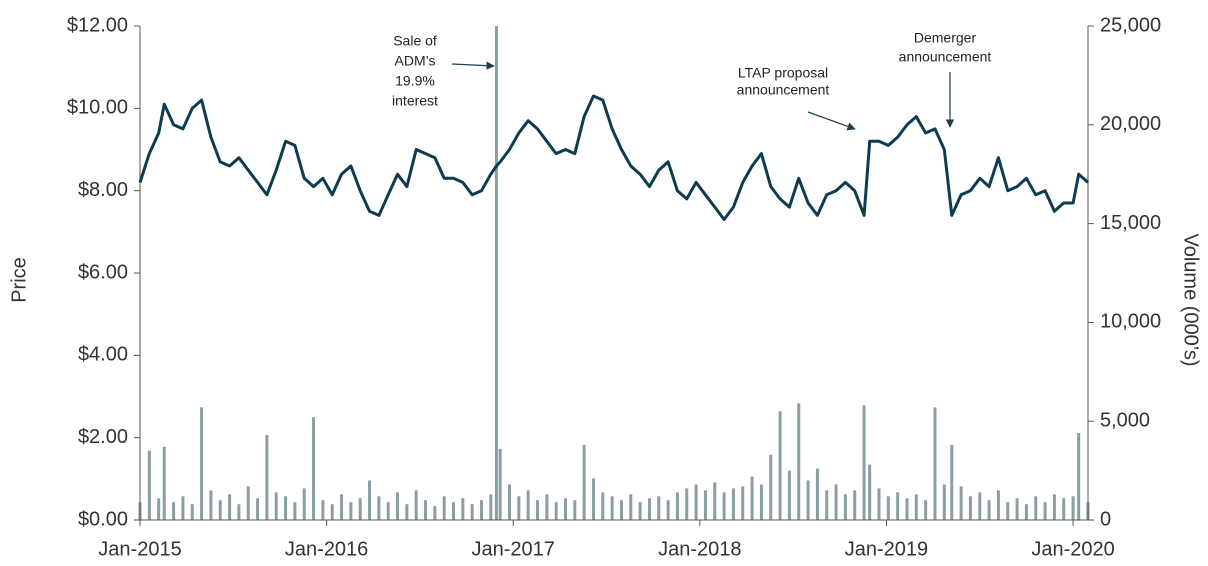 The image size is (1208, 566). What do you see at coordinates (1130, 25) in the screenshot?
I see `y2-tick-label: 25,000` at bounding box center [1130, 25].